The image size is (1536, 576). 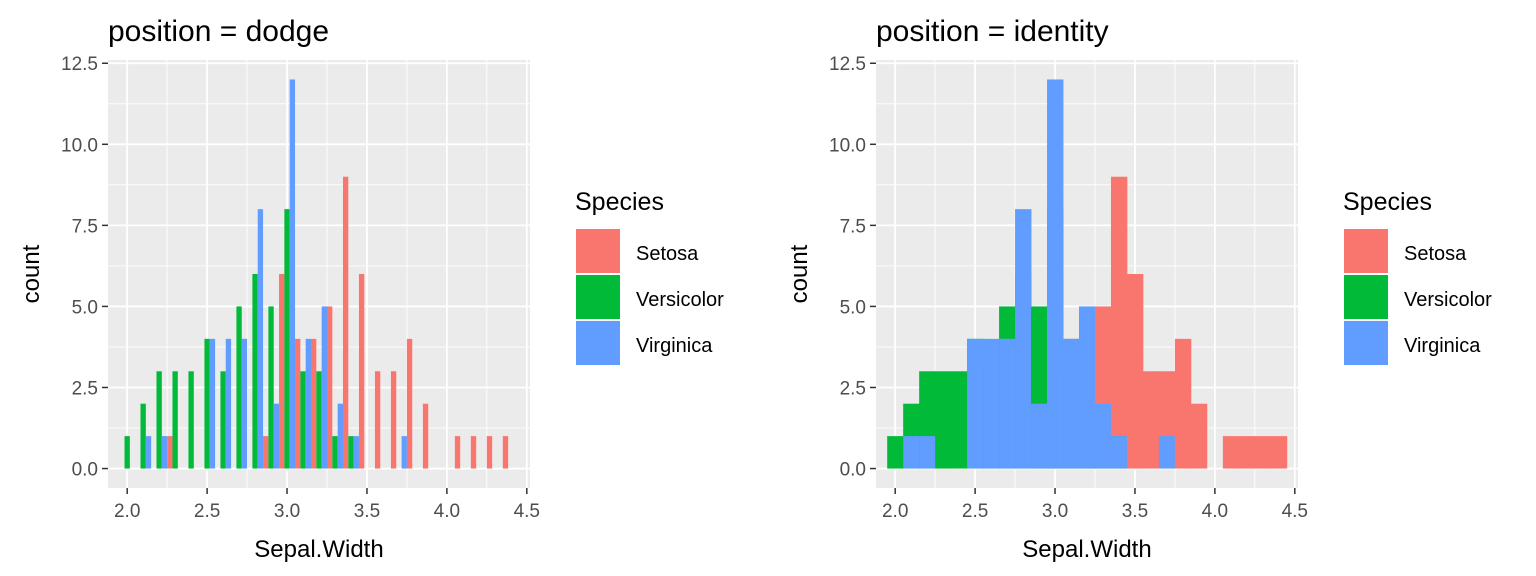 I want to click on y-axis-label: count, so click(x=799, y=273).